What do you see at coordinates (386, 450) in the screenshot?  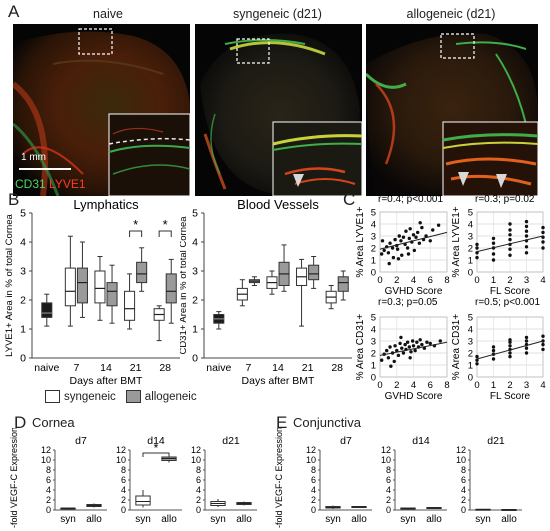 I see `conjunctiva-d14-y-tick-label: 12` at bounding box center [386, 450].